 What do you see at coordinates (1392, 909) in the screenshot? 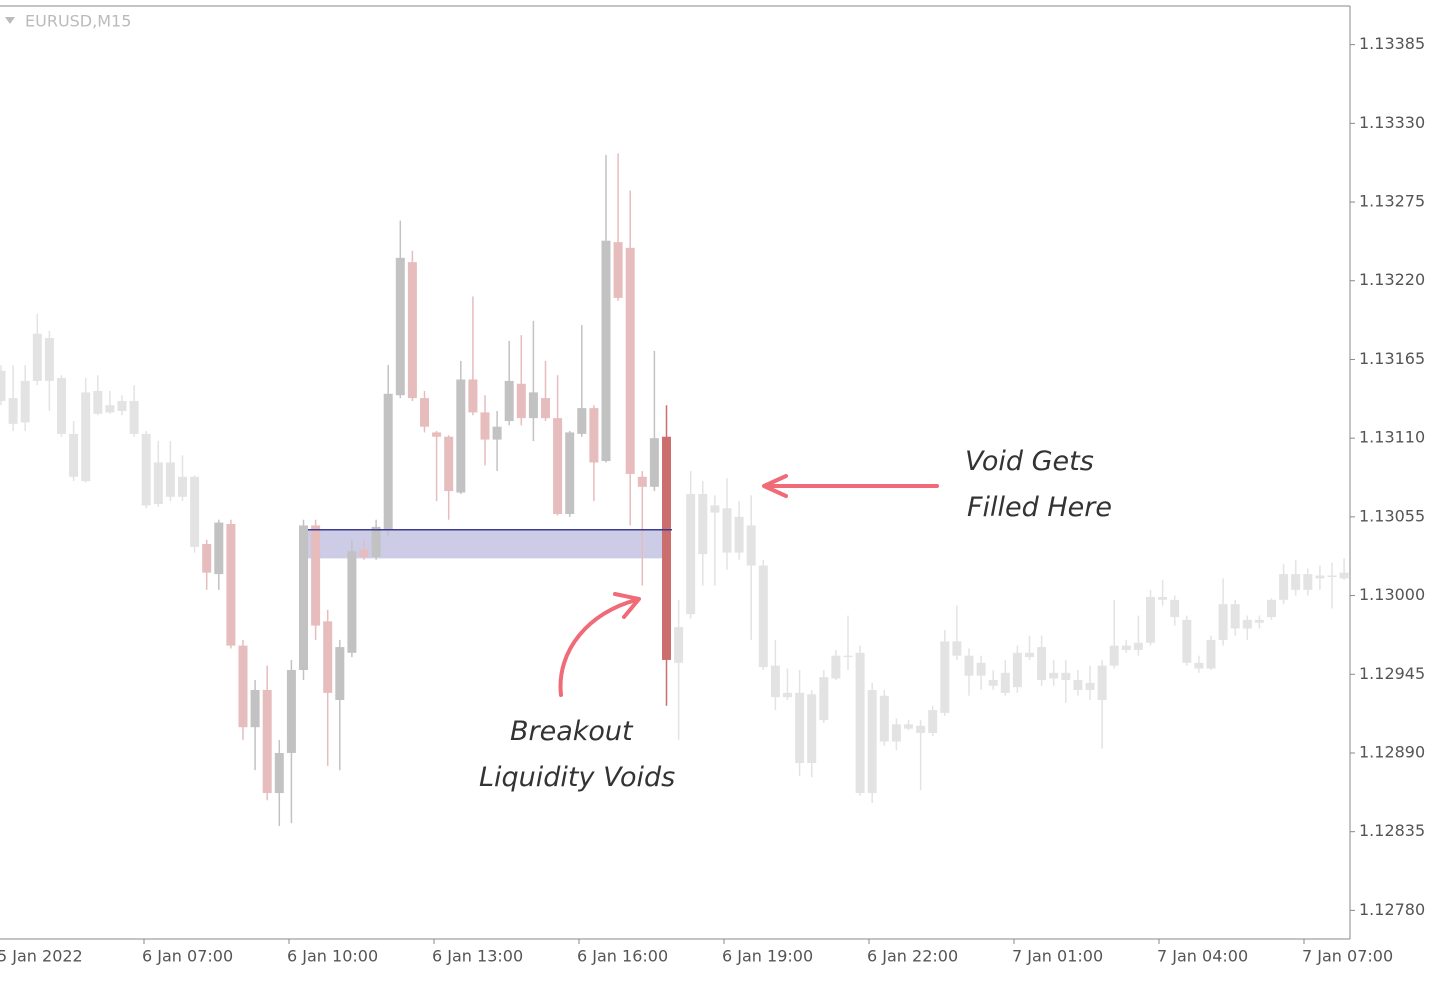
I see `y-tick-label: 1.12780` at bounding box center [1392, 909].